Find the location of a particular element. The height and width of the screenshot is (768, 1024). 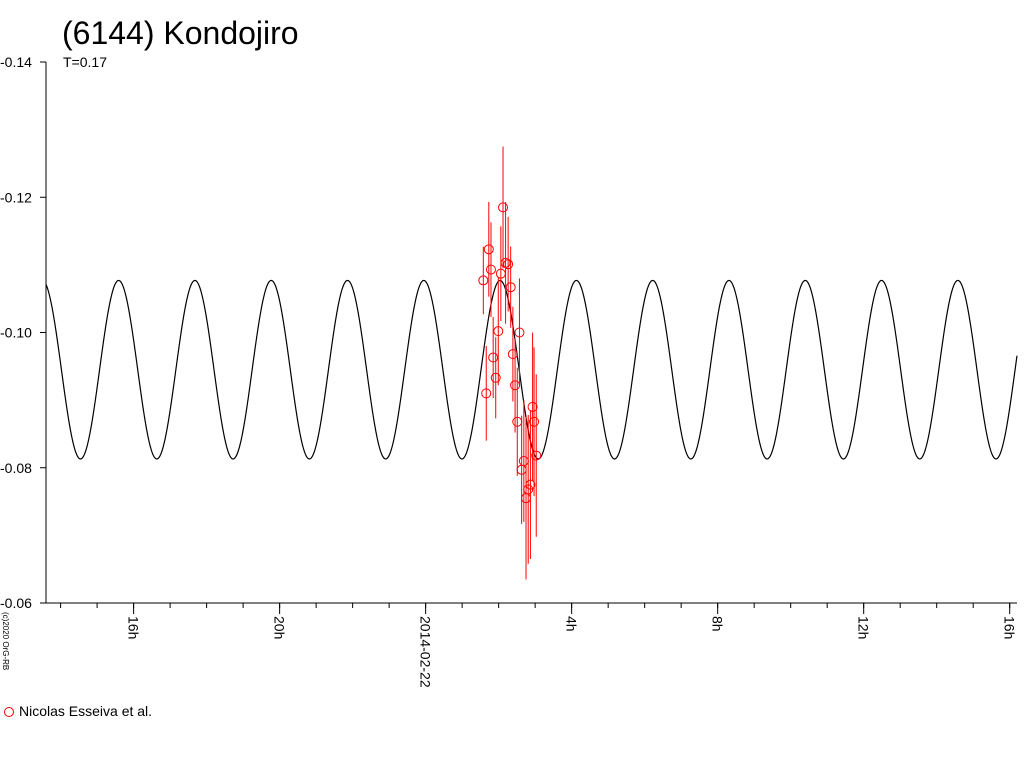

y-tick-label: -0.12 is located at coordinates (16, 197).